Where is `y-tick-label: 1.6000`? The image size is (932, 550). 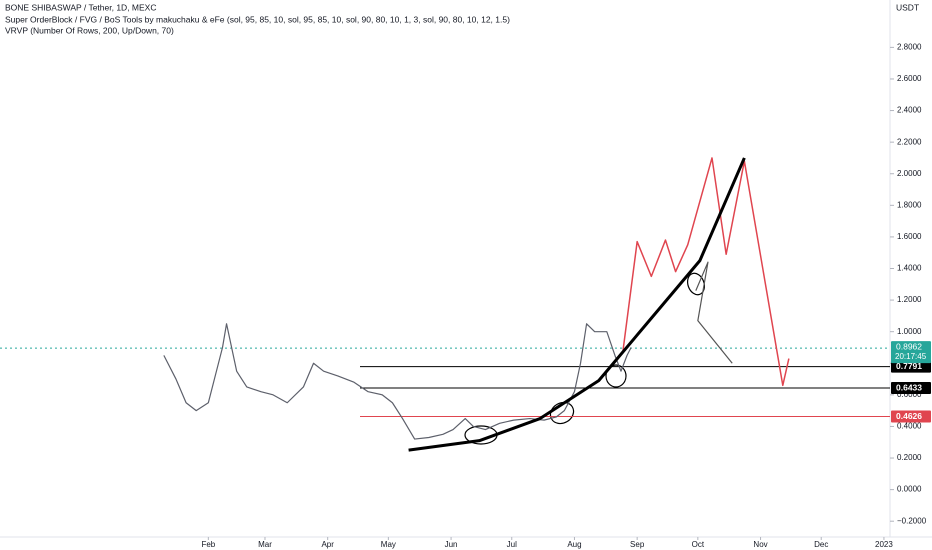
y-tick-label: 1.6000 is located at coordinates (909, 236).